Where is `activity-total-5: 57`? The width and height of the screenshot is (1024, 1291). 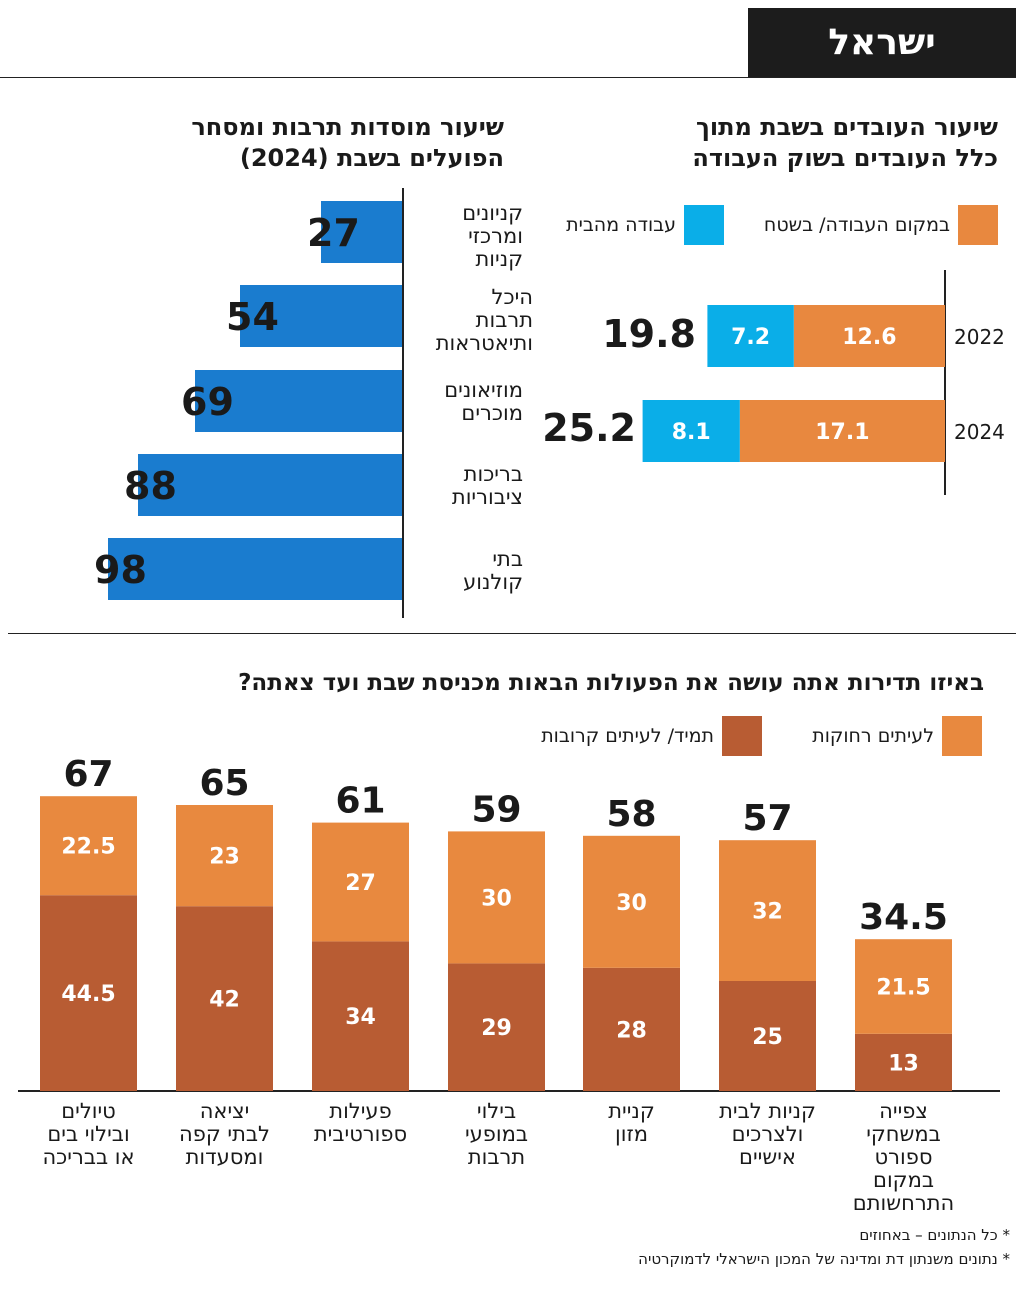 activity-total-5: 57 is located at coordinates (767, 818).